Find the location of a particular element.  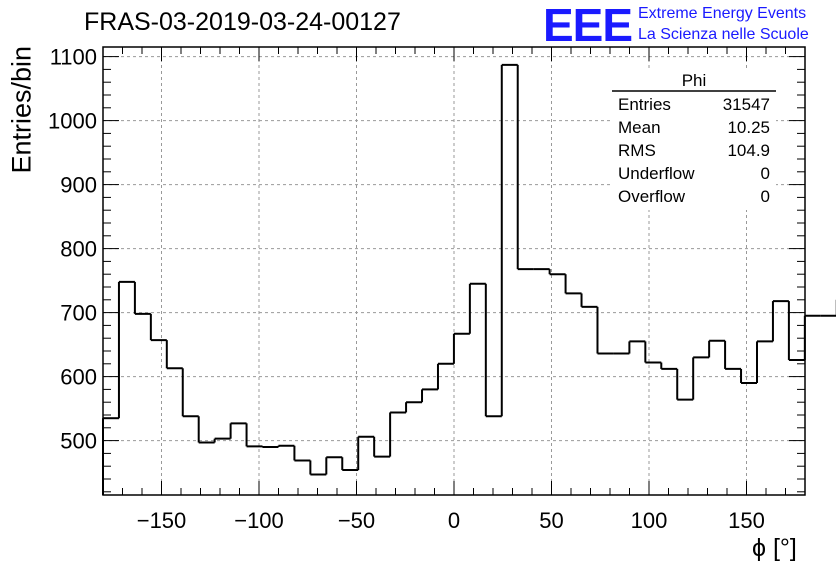

stats-row-value: 10.25 is located at coordinates (748, 127).